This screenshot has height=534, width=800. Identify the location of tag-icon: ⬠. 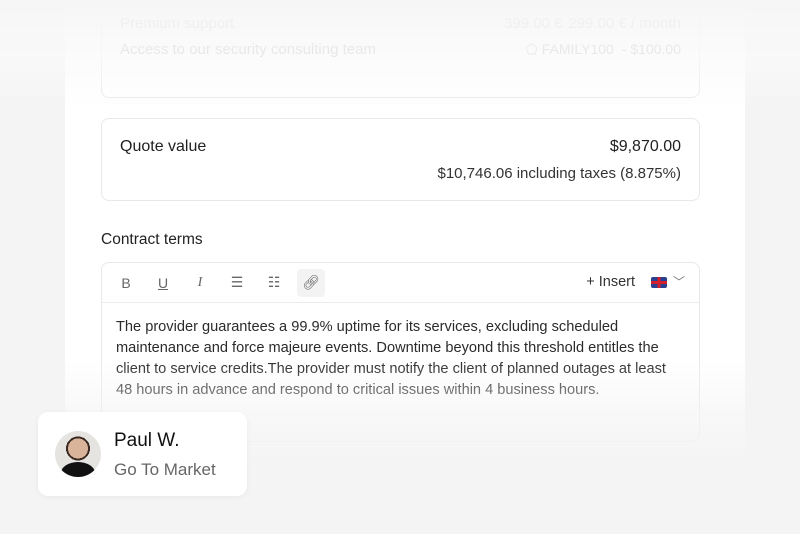
(533, 49).